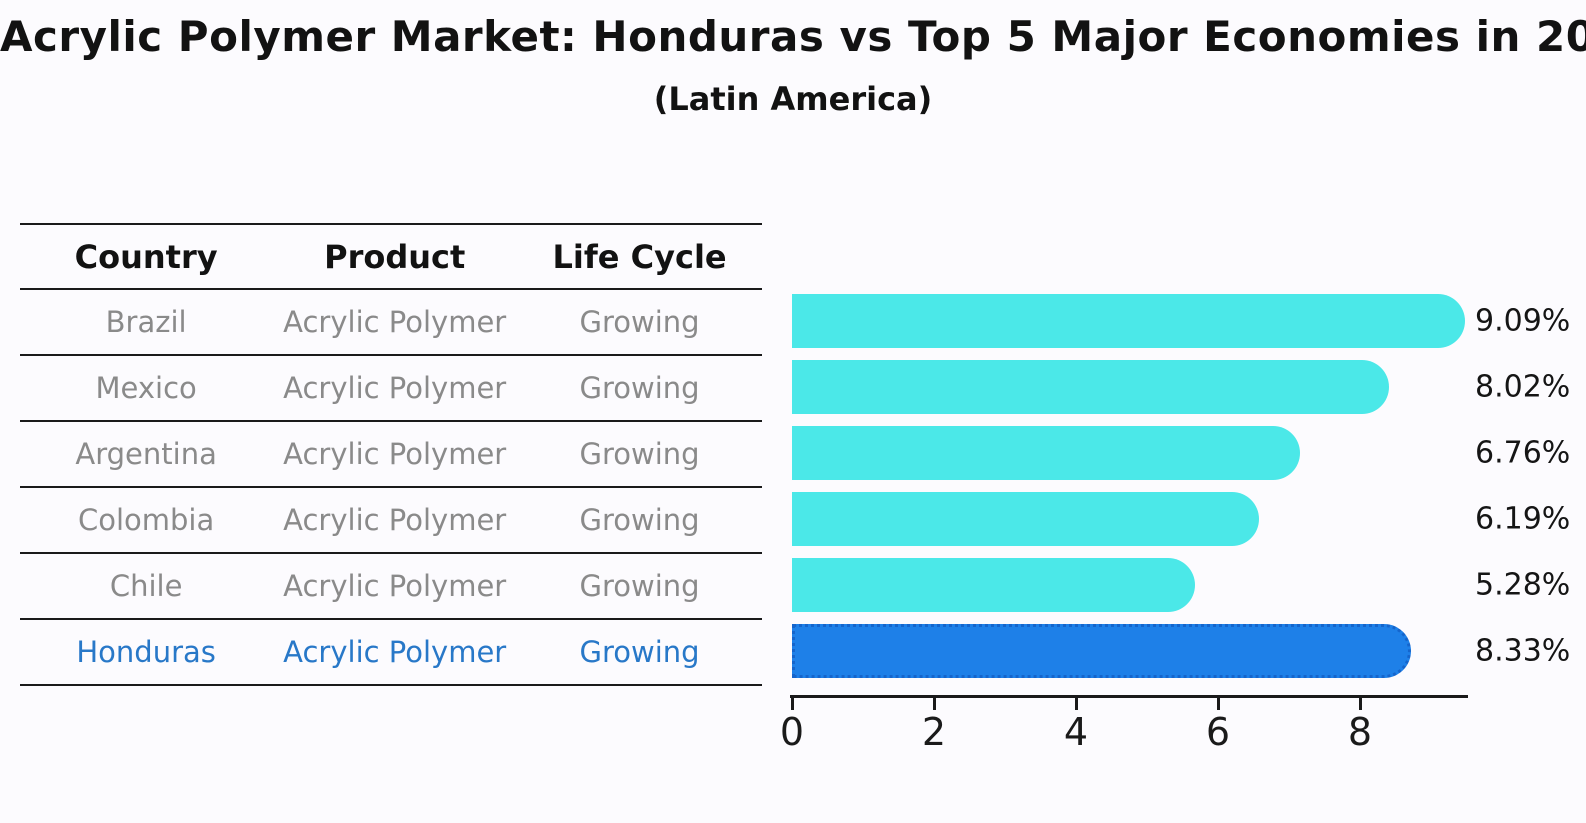 This screenshot has width=1586, height=823. Describe the element at coordinates (1523, 585) in the screenshot. I see `bar-value-label: 5.28%` at that location.